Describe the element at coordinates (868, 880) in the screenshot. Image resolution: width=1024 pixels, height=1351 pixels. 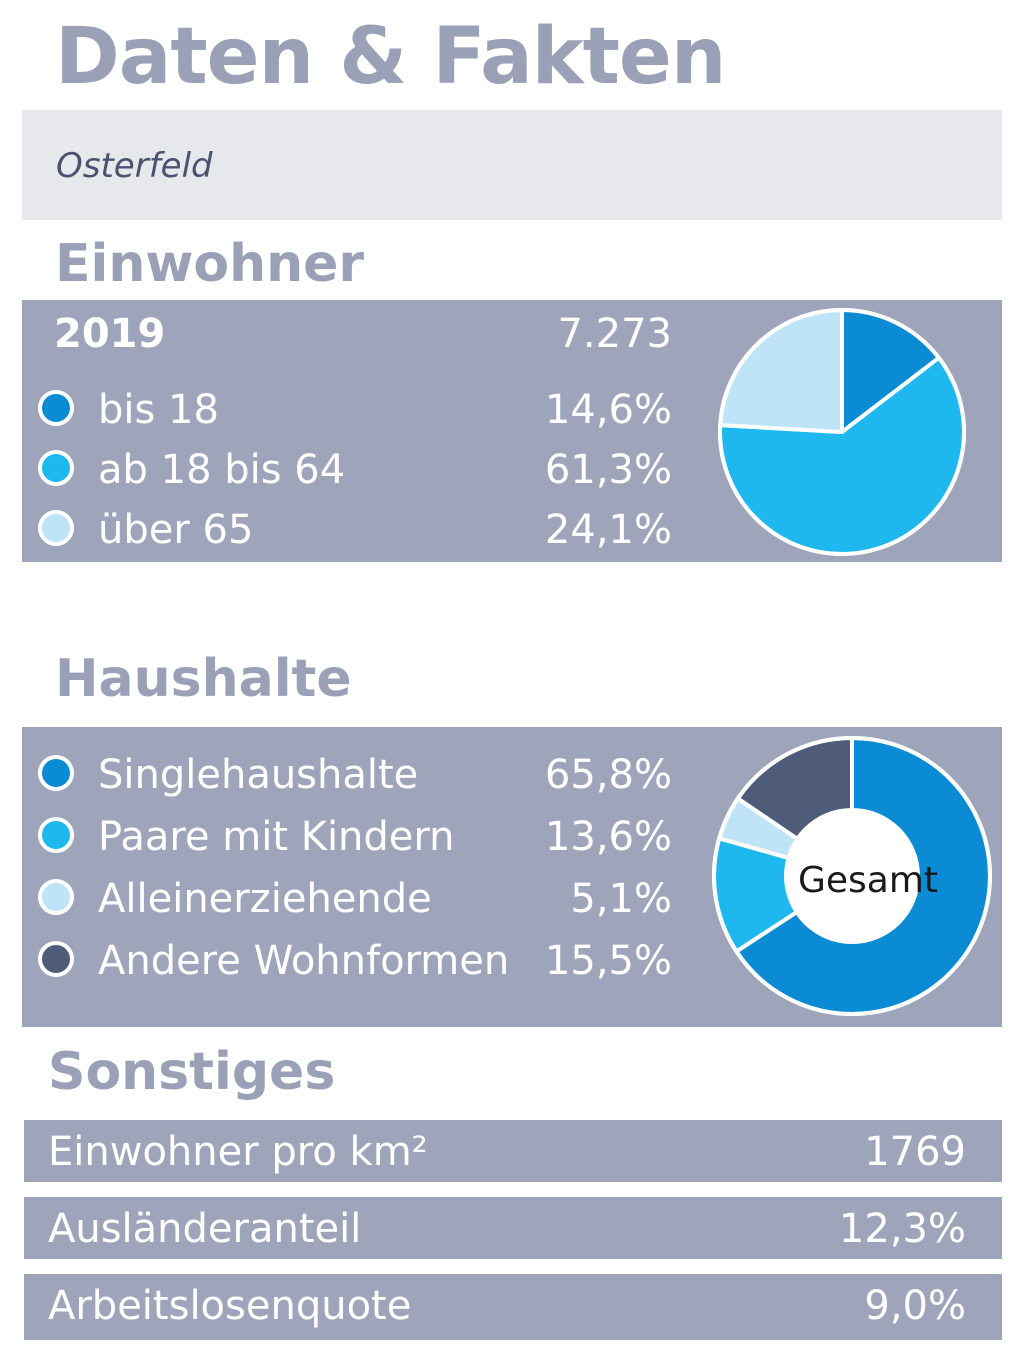
I see `donut-center-label: Gesamt` at that location.